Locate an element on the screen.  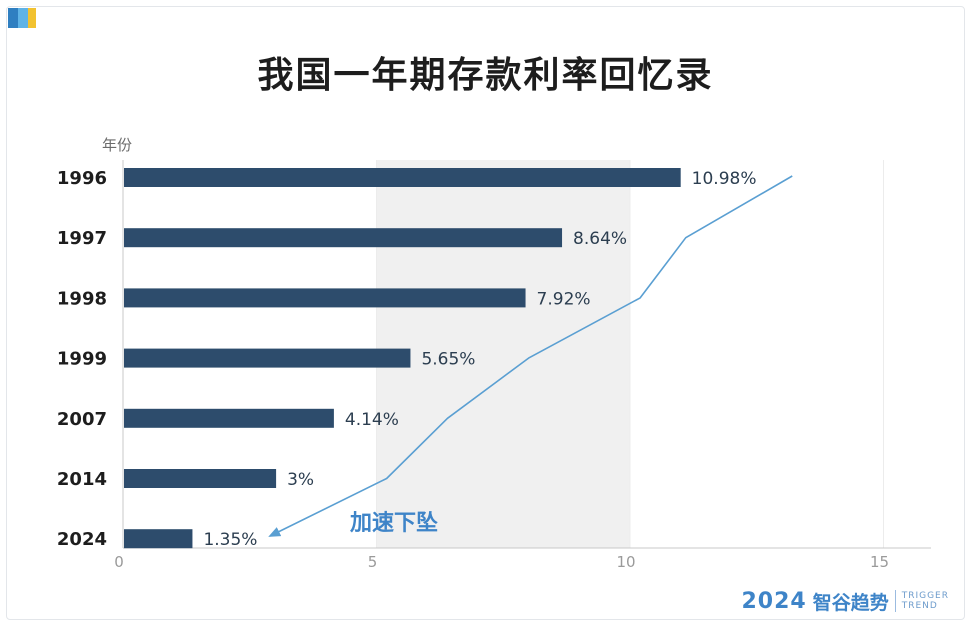
bar-2007 is located at coordinates (229, 418).